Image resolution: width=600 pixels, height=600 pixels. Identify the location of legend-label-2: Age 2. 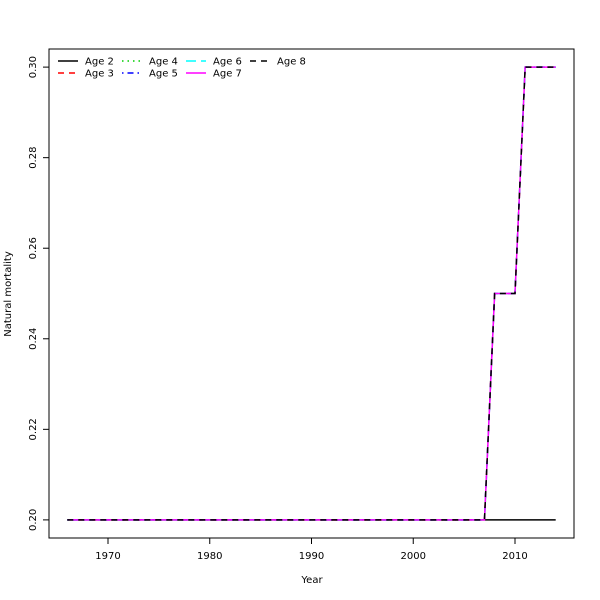
(99, 62).